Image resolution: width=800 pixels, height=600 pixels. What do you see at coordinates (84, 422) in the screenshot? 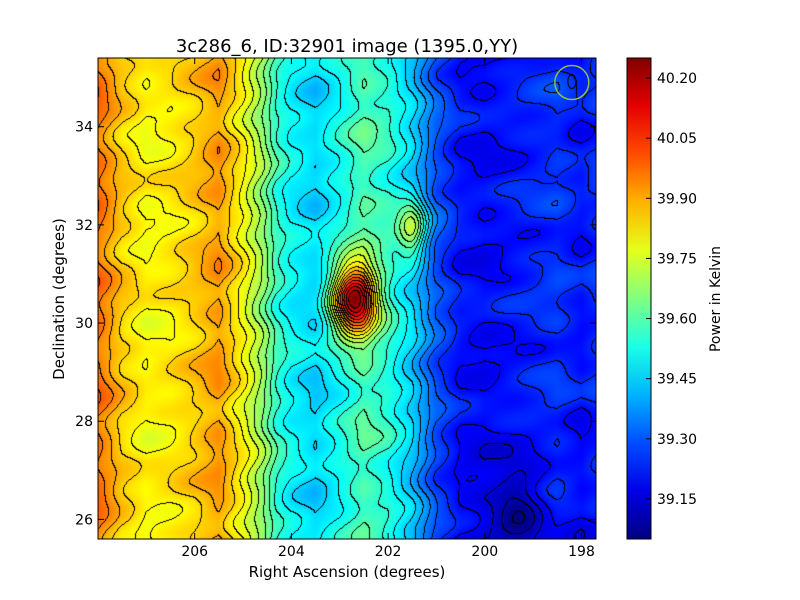
I see `y-tick-label: 28` at bounding box center [84, 422].